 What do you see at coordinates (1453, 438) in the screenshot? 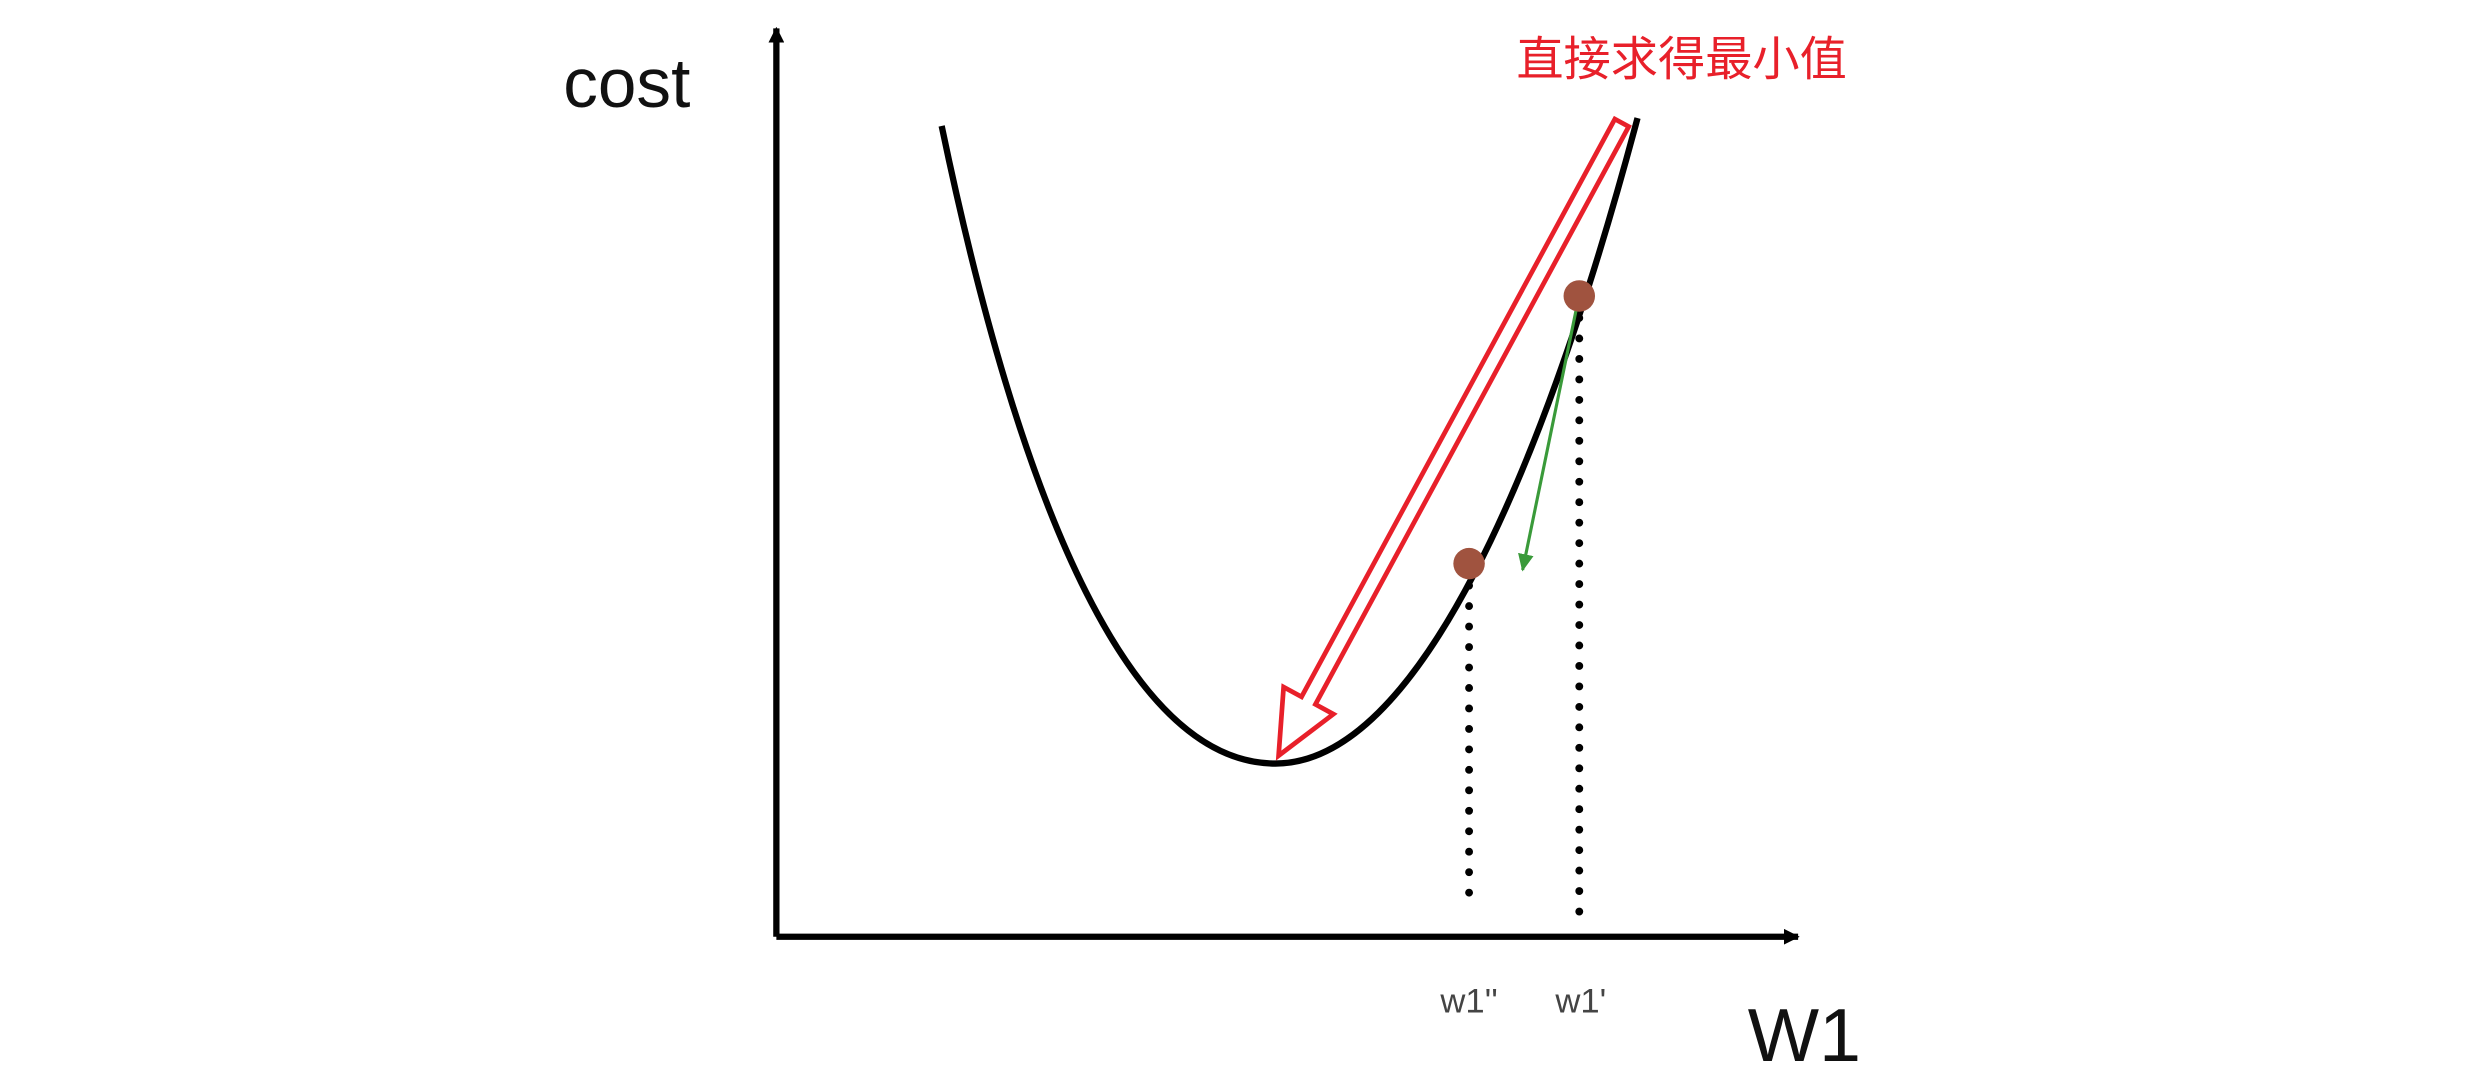
I see `direct-arrow` at bounding box center [1453, 438].